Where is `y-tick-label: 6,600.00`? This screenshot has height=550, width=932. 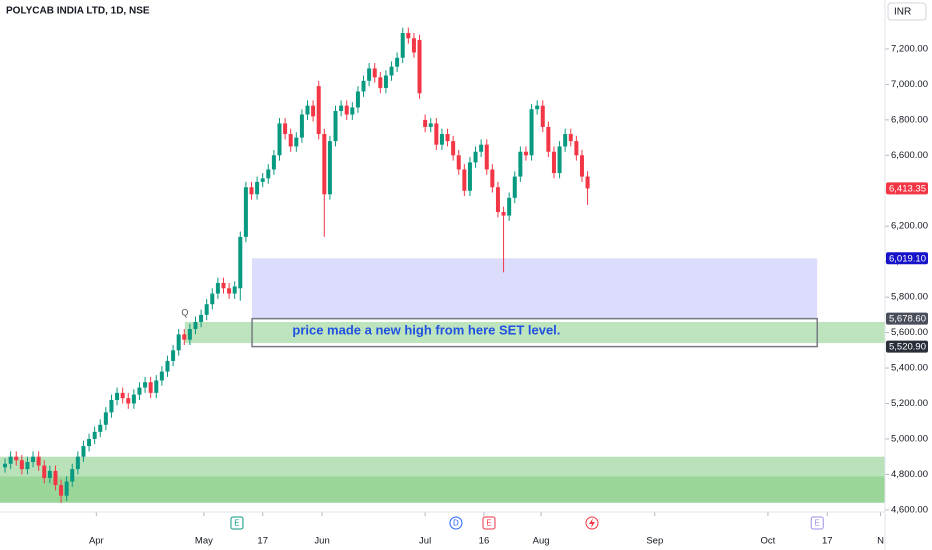
y-tick-label: 6,600.00 is located at coordinates (909, 155).